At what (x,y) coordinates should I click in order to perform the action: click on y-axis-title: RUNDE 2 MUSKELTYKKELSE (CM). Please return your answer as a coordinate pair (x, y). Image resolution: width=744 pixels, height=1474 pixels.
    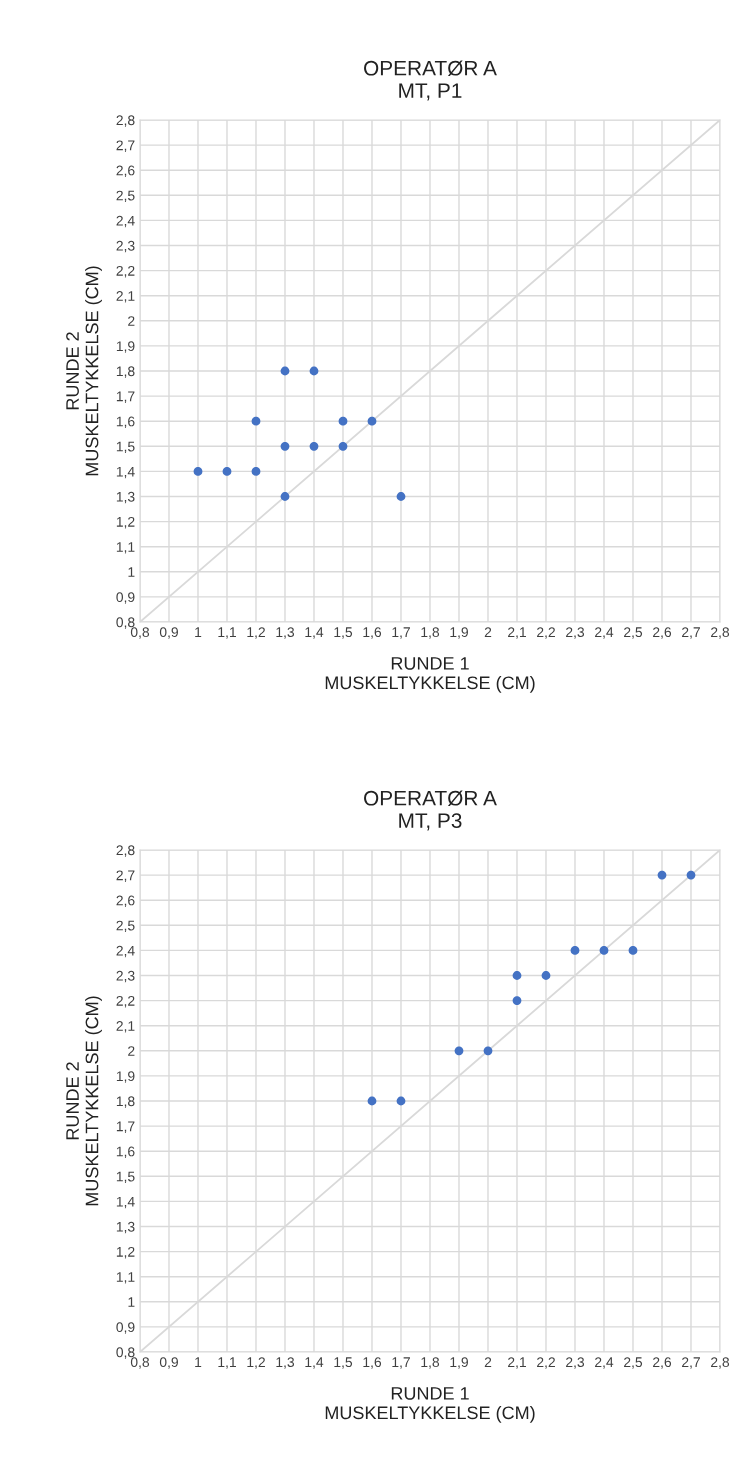
    Looking at the image, I should click on (84, 1101).